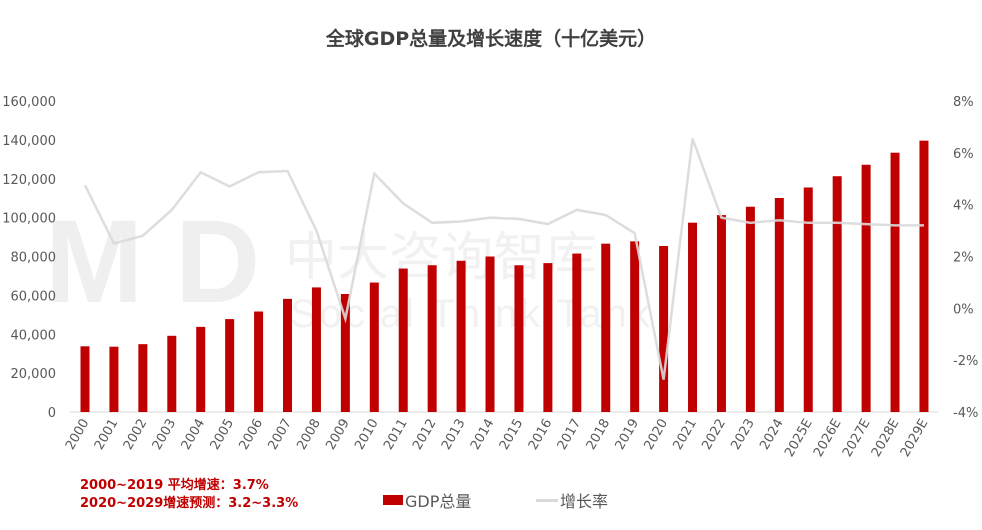 The width and height of the screenshot is (982, 530). I want to click on x-tick-label: 2029E, so click(915, 438).